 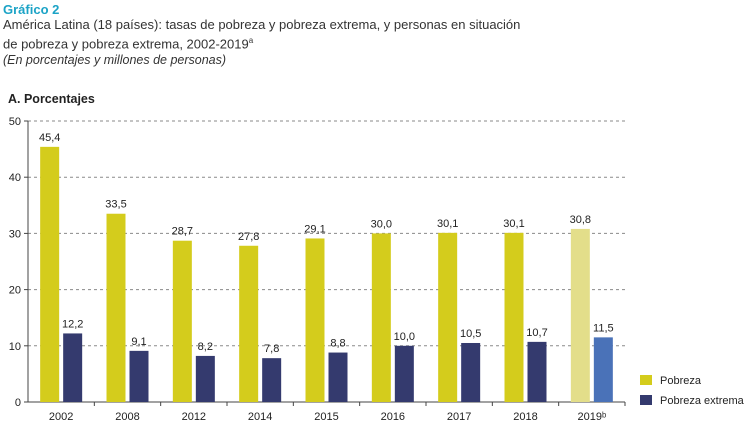 What do you see at coordinates (194, 417) in the screenshot?
I see `x-tick-label: 2012` at bounding box center [194, 417].